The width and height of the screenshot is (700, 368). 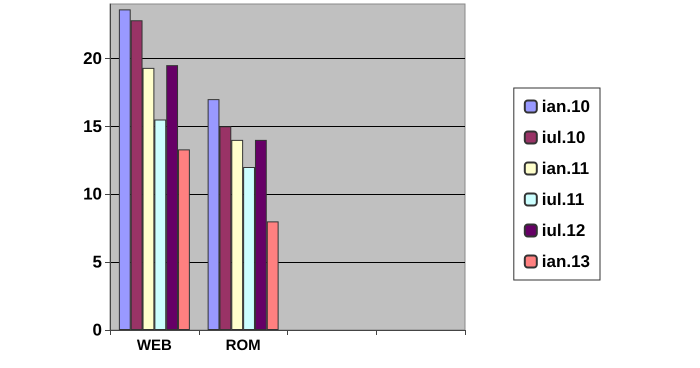 I want to click on legend-label: ian.10, so click(x=566, y=106).